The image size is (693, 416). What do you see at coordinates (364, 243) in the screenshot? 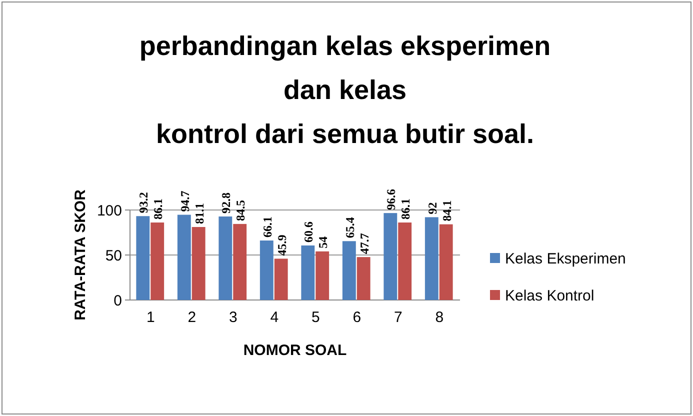
I see `data-label: 47.7` at bounding box center [364, 243].